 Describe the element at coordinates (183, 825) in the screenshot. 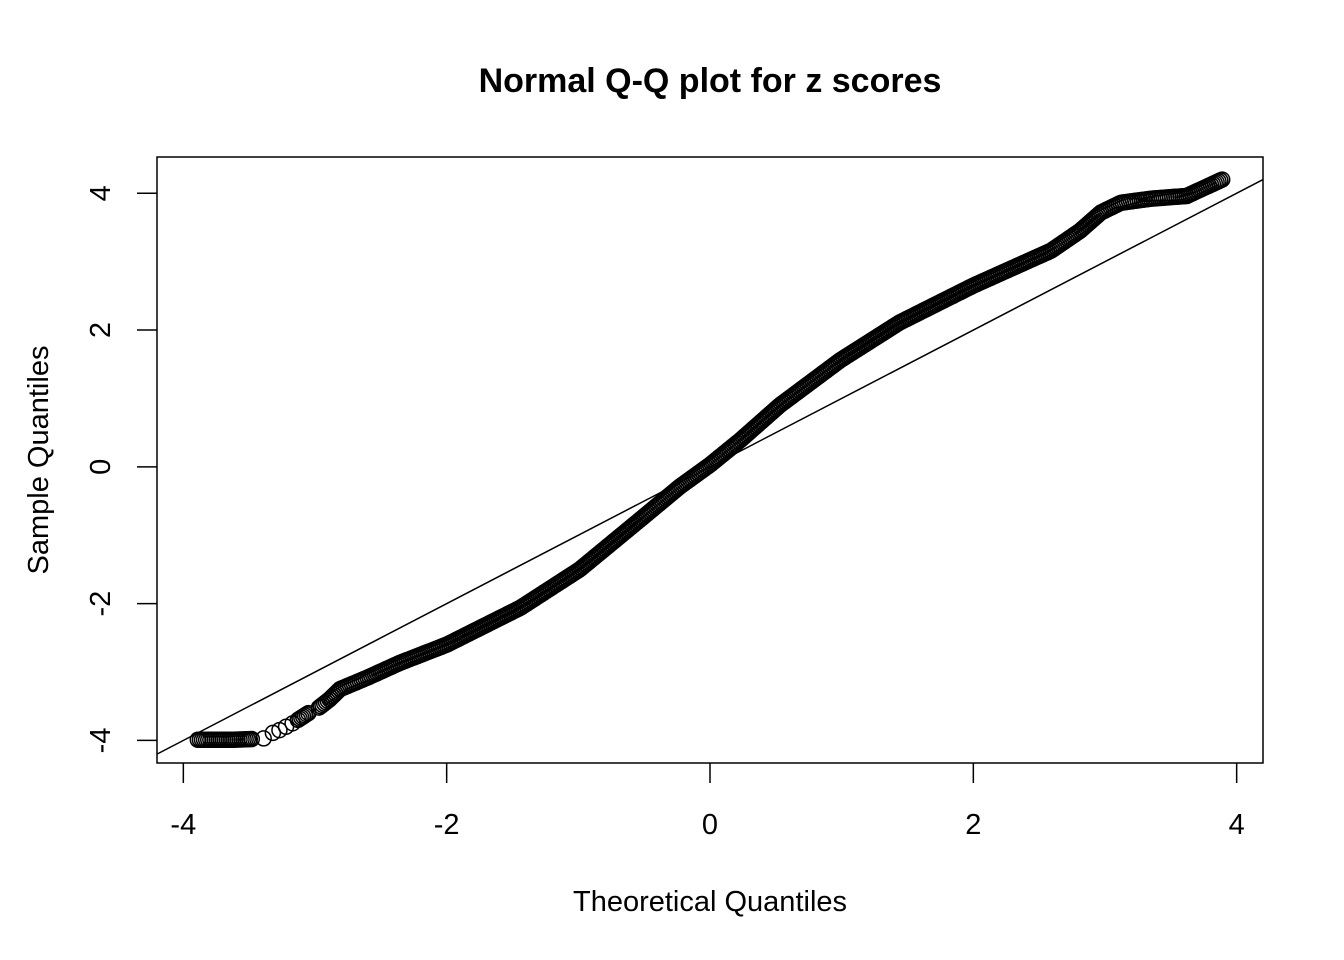

I see `x-tick-label: -4` at that location.